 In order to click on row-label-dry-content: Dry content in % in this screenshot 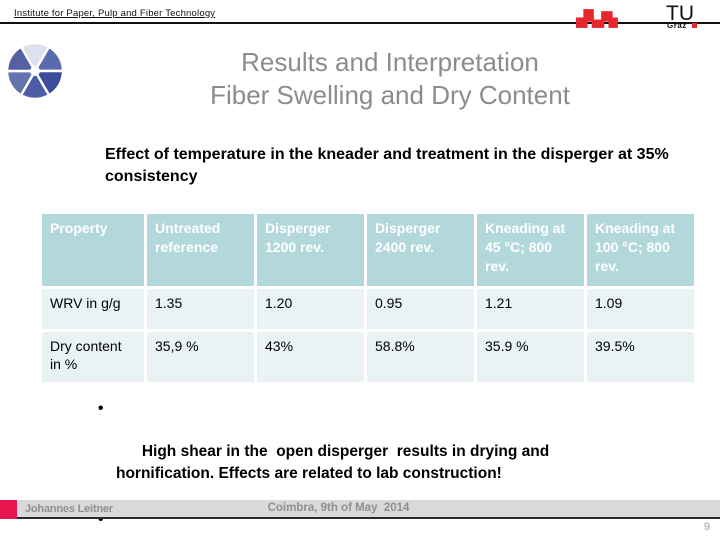, I will do `click(93, 357)`.